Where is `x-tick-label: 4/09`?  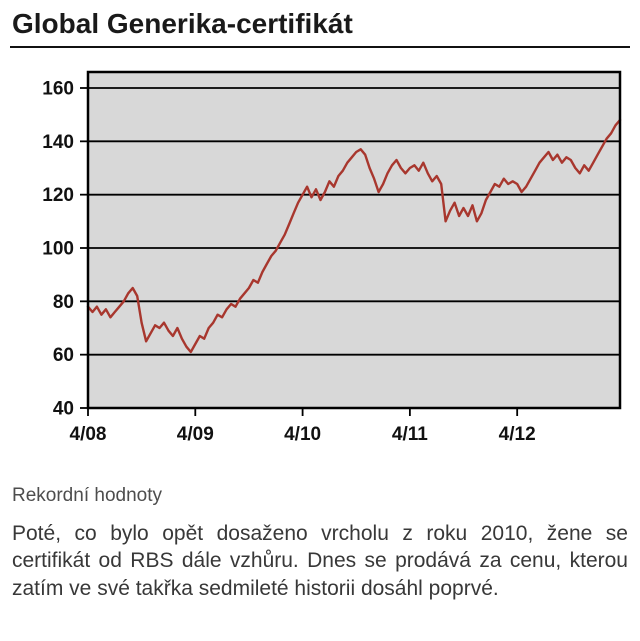
x-tick-label: 4/09 is located at coordinates (195, 434).